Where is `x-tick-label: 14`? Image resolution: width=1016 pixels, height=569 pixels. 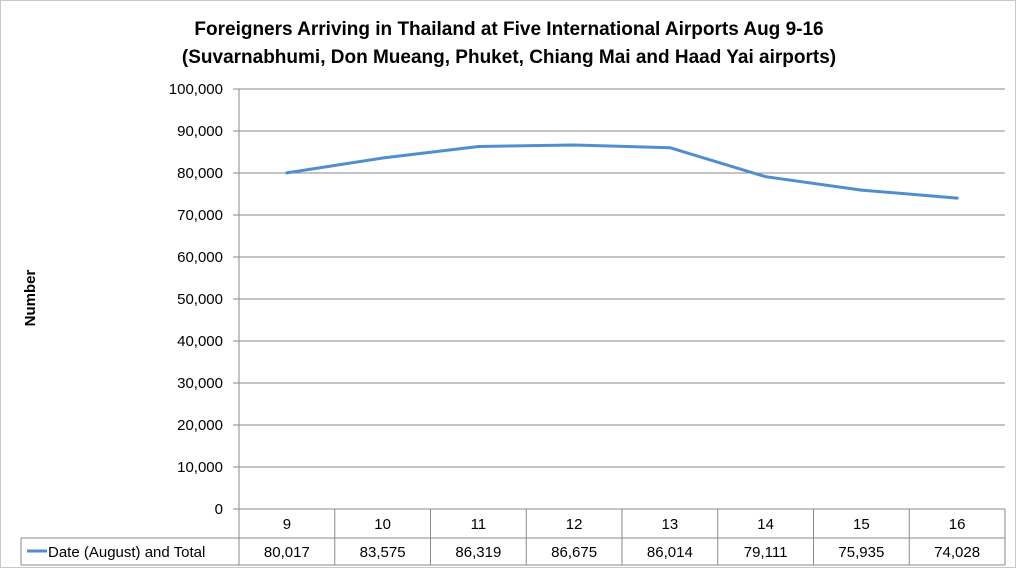 x-tick-label: 14 is located at coordinates (765, 524).